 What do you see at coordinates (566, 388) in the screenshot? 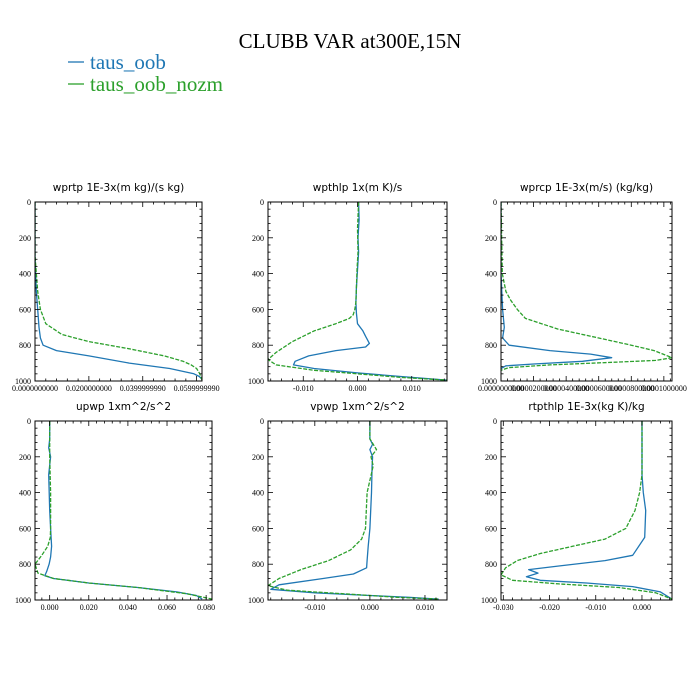
I see `x-tick-label: 0.0000400000` at bounding box center [566, 388].